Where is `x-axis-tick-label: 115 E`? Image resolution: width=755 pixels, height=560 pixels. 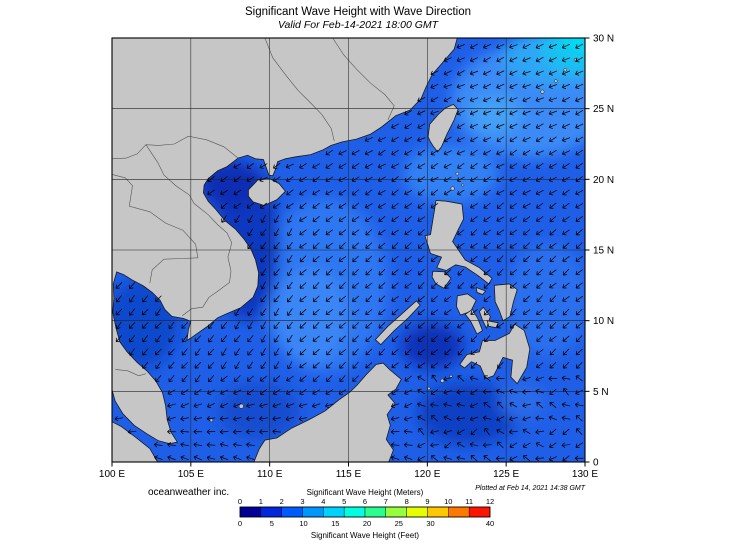 x-axis-tick-label: 115 E is located at coordinates (349, 474).